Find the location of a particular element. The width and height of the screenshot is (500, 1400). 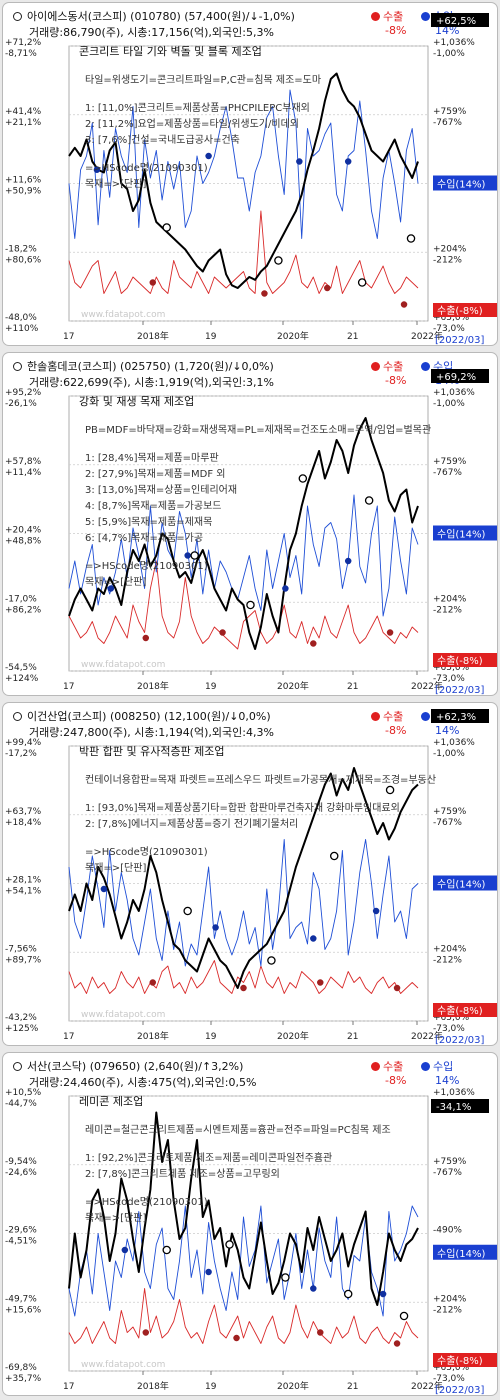

annotation-text: 1: [28,4%]목재=제품=마루판 is located at coordinates (152, 458).